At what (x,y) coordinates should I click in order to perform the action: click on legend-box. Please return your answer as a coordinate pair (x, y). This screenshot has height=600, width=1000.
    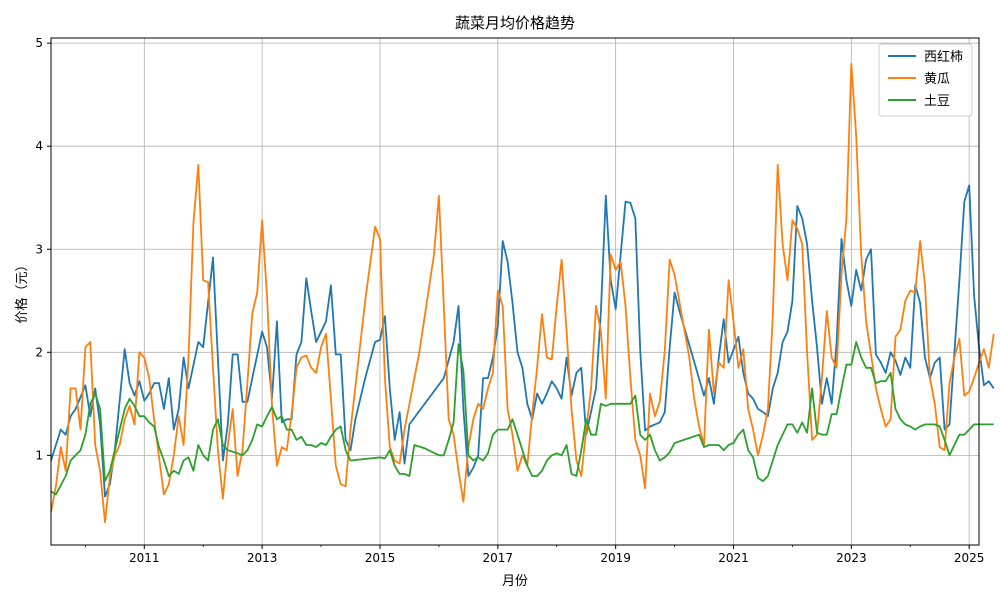
    Looking at the image, I should click on (925, 80).